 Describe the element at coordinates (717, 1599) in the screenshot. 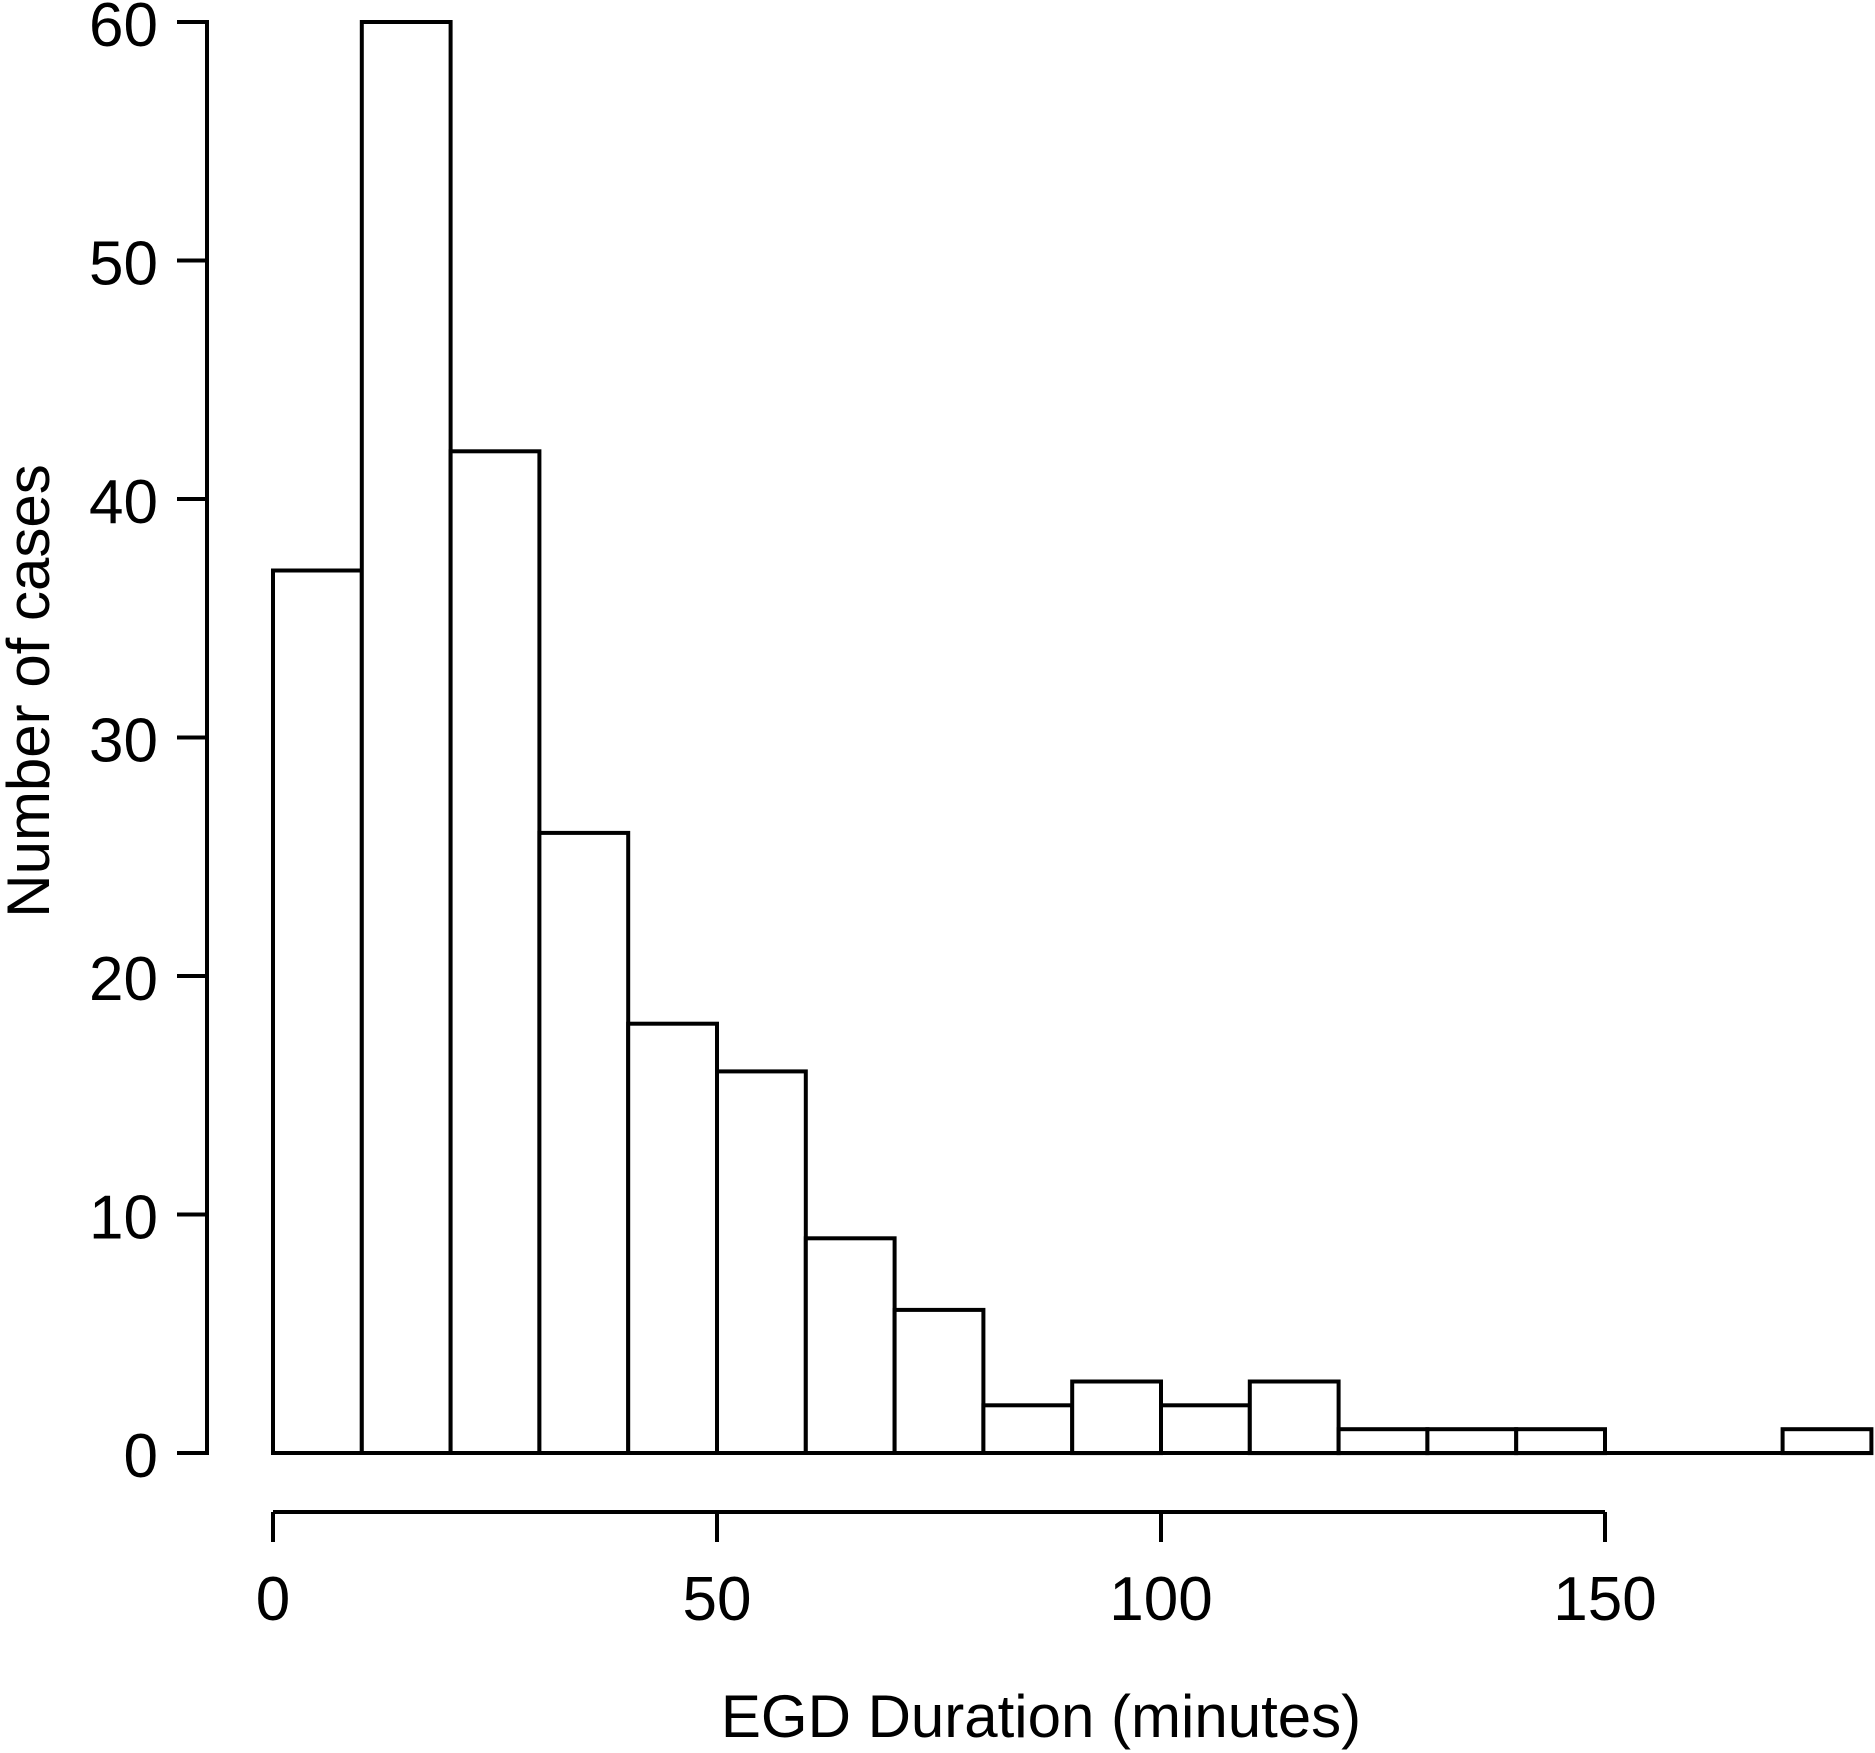

I see `x-tick-label: 50` at that location.